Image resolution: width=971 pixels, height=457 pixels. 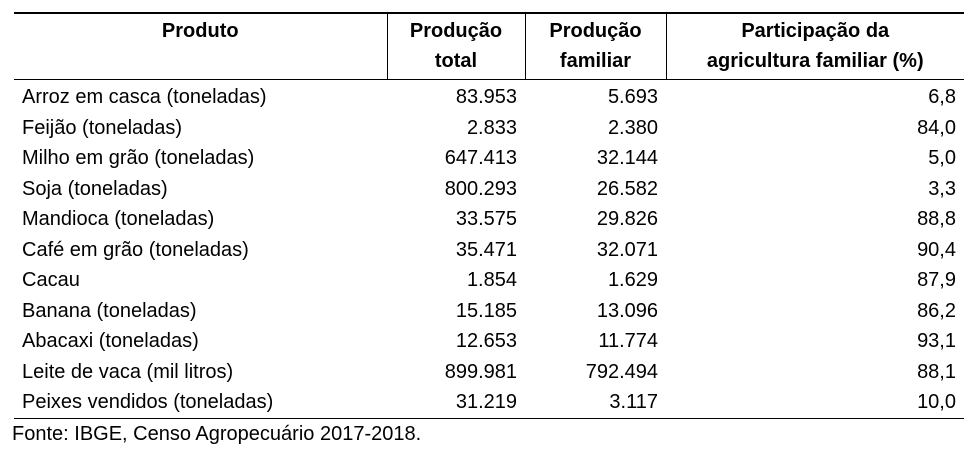 What do you see at coordinates (936, 249) in the screenshot?
I see `cell-participacao: 90,4` at bounding box center [936, 249].